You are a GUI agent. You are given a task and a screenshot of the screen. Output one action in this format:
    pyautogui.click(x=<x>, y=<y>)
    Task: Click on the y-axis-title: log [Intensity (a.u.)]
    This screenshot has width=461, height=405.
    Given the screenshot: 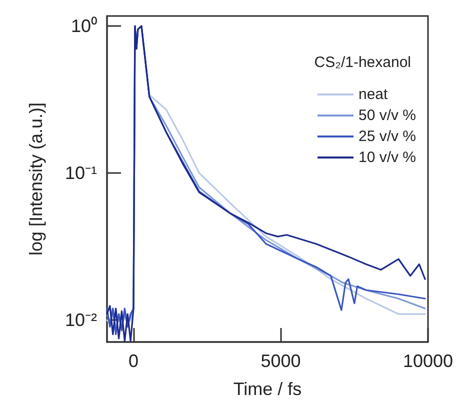 What is the action you would take?
    pyautogui.click(x=36, y=179)
    